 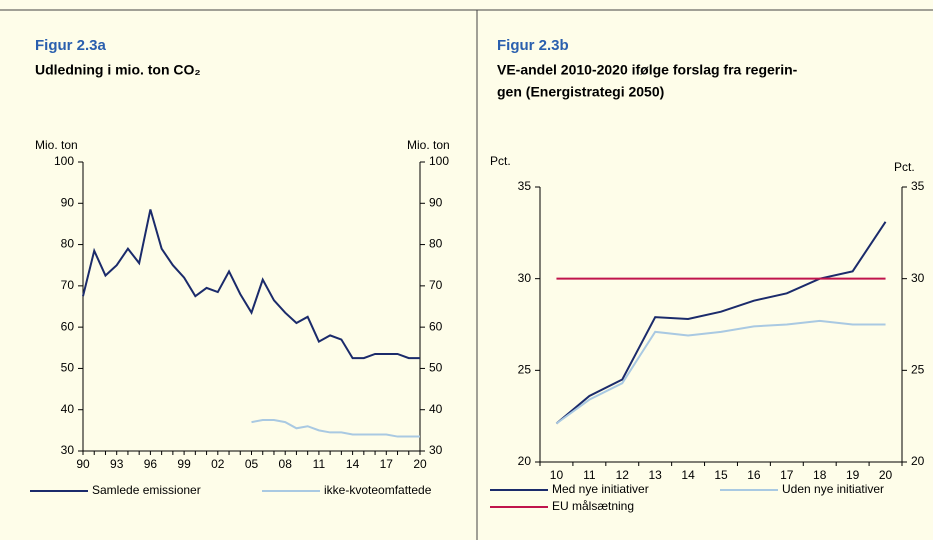 What do you see at coordinates (918, 370) in the screenshot?
I see `y2-tick-label: 25` at bounding box center [918, 370].